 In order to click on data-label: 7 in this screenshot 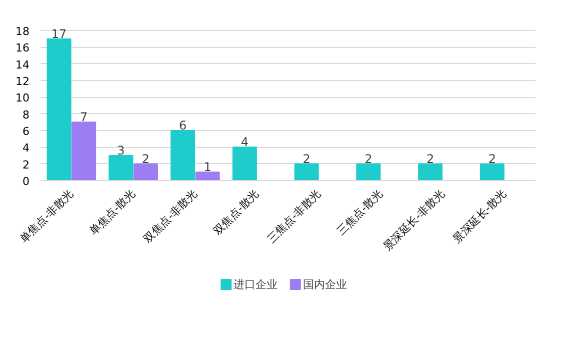, I will do `click(84, 117)`.